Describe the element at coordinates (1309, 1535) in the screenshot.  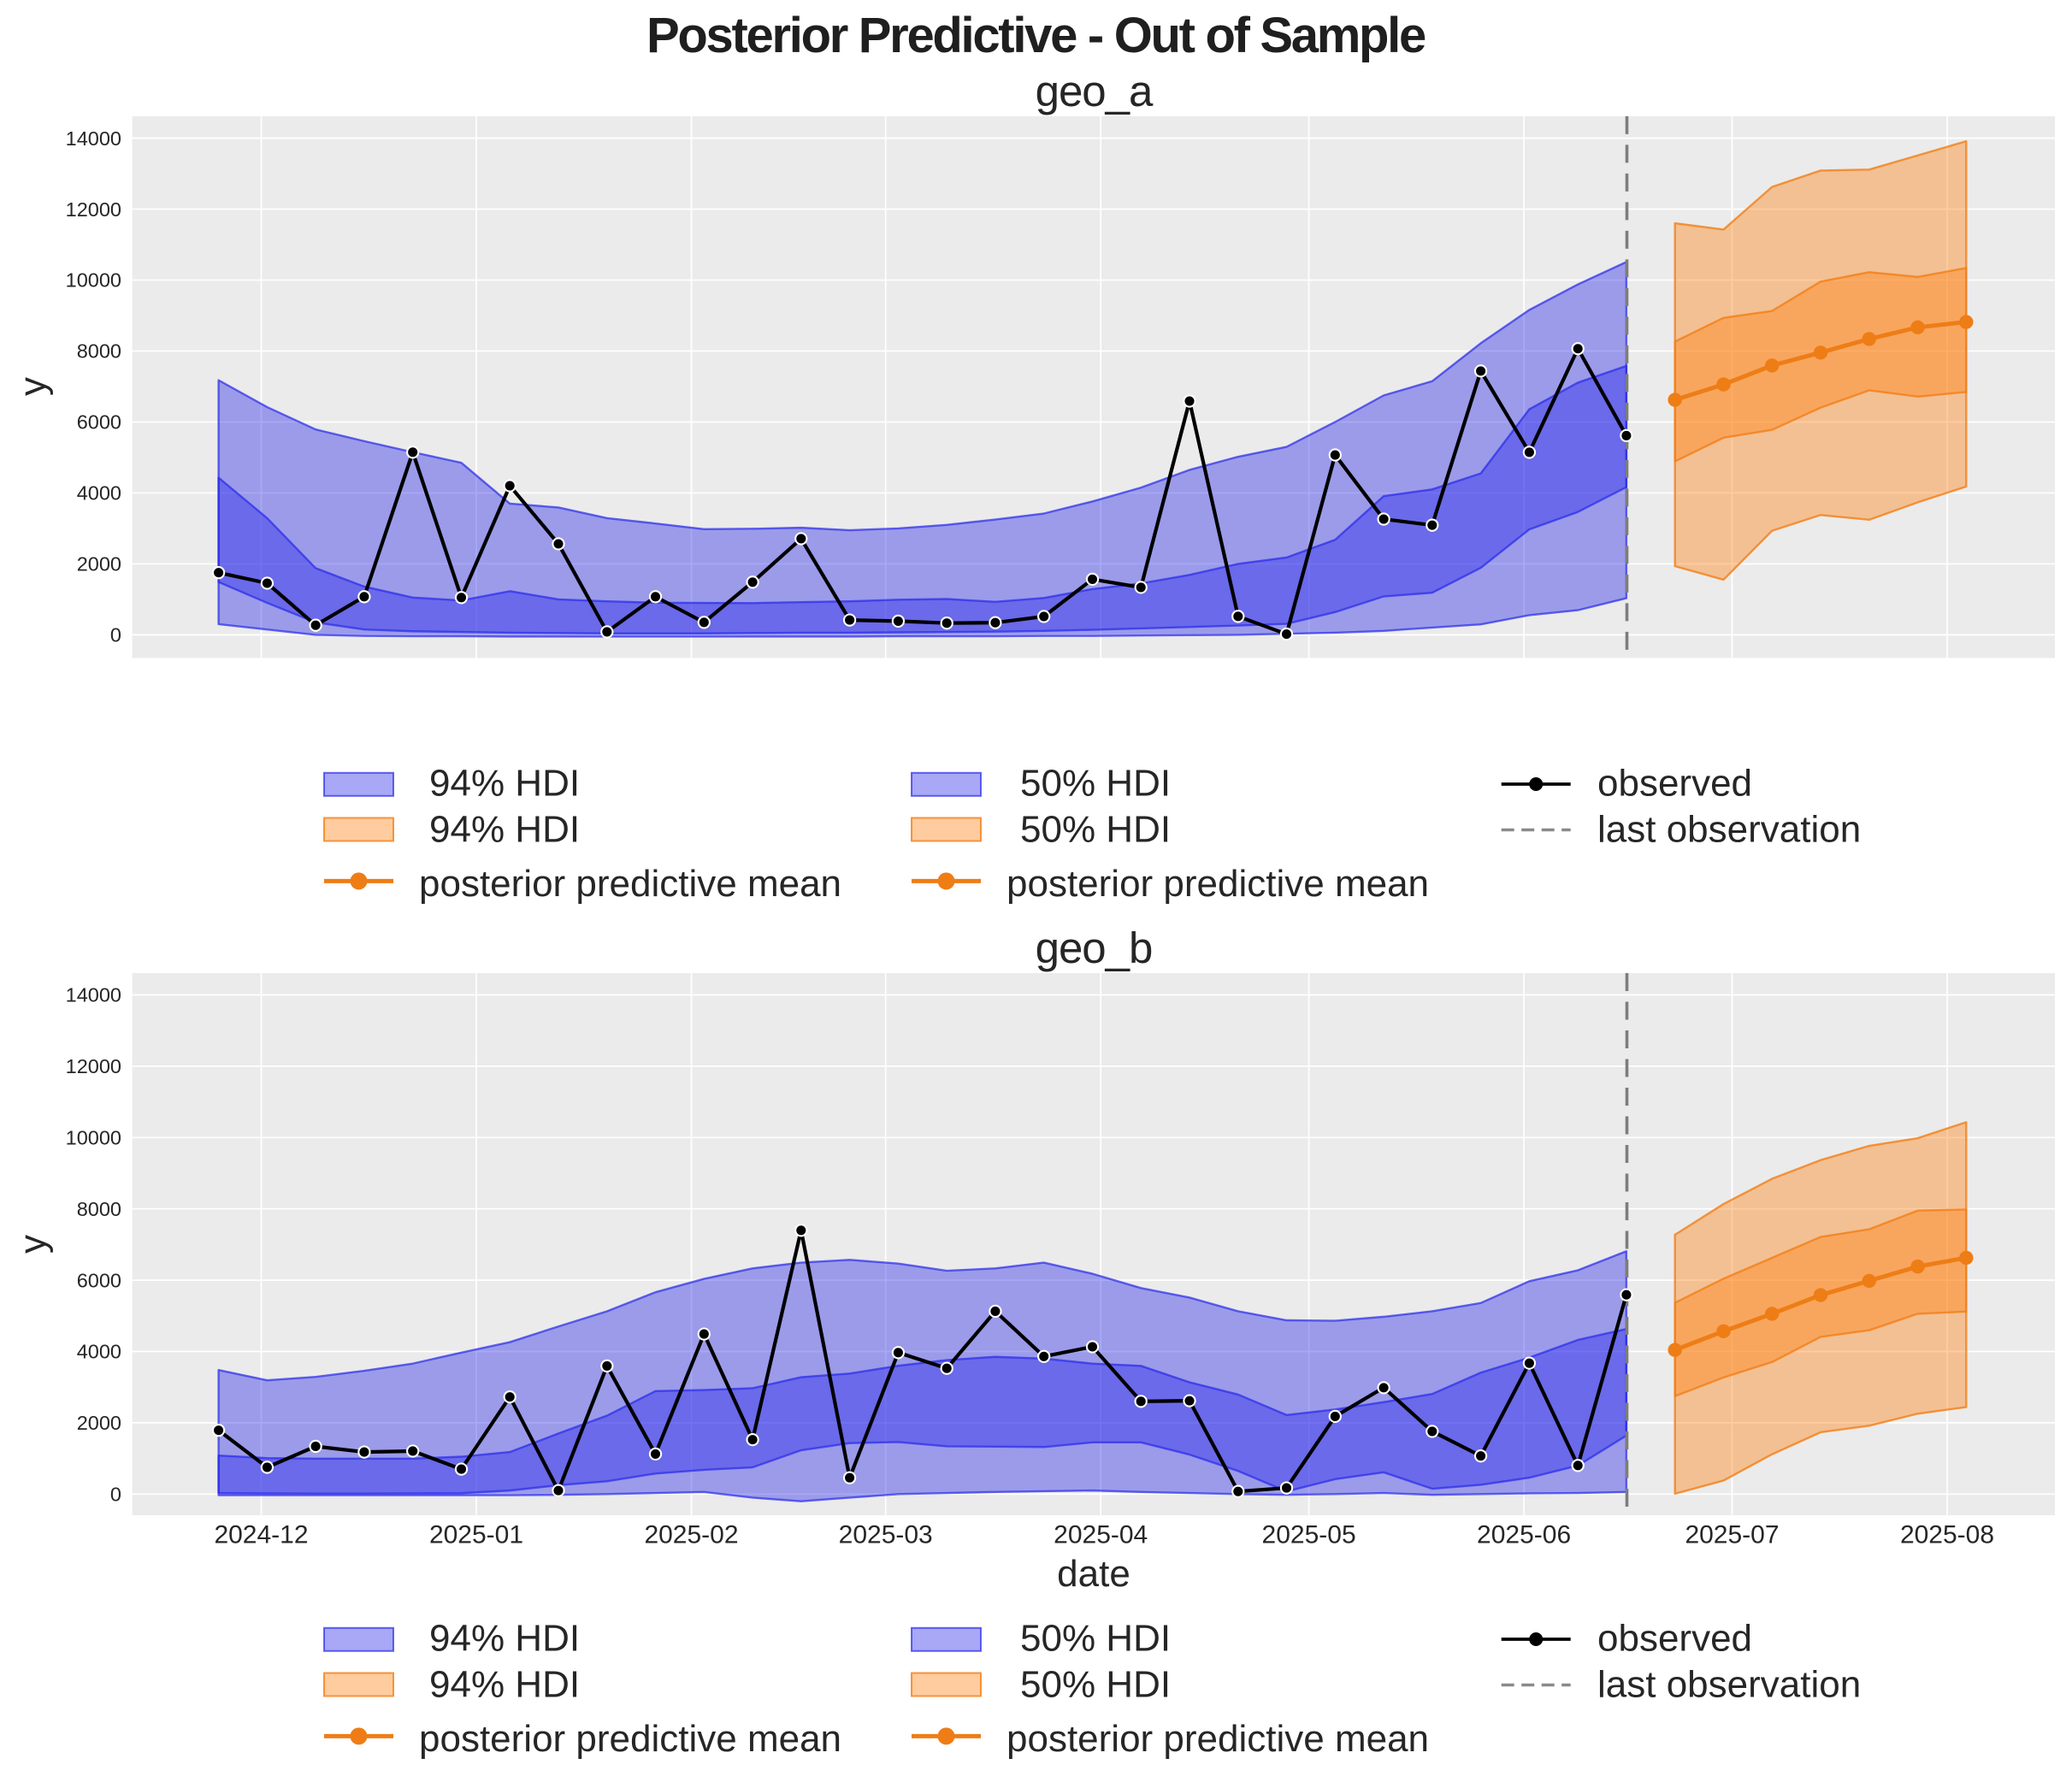
I see `svg-text: 2025-05` at that location.